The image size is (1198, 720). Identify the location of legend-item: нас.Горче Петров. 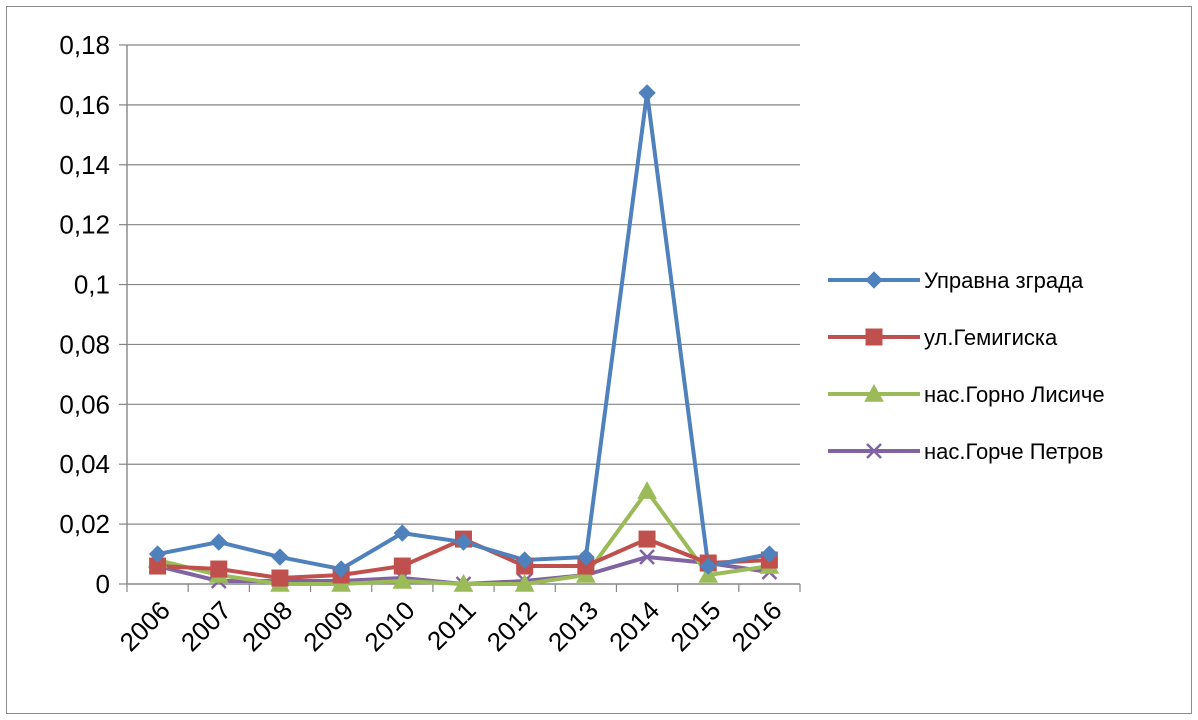
(965, 451).